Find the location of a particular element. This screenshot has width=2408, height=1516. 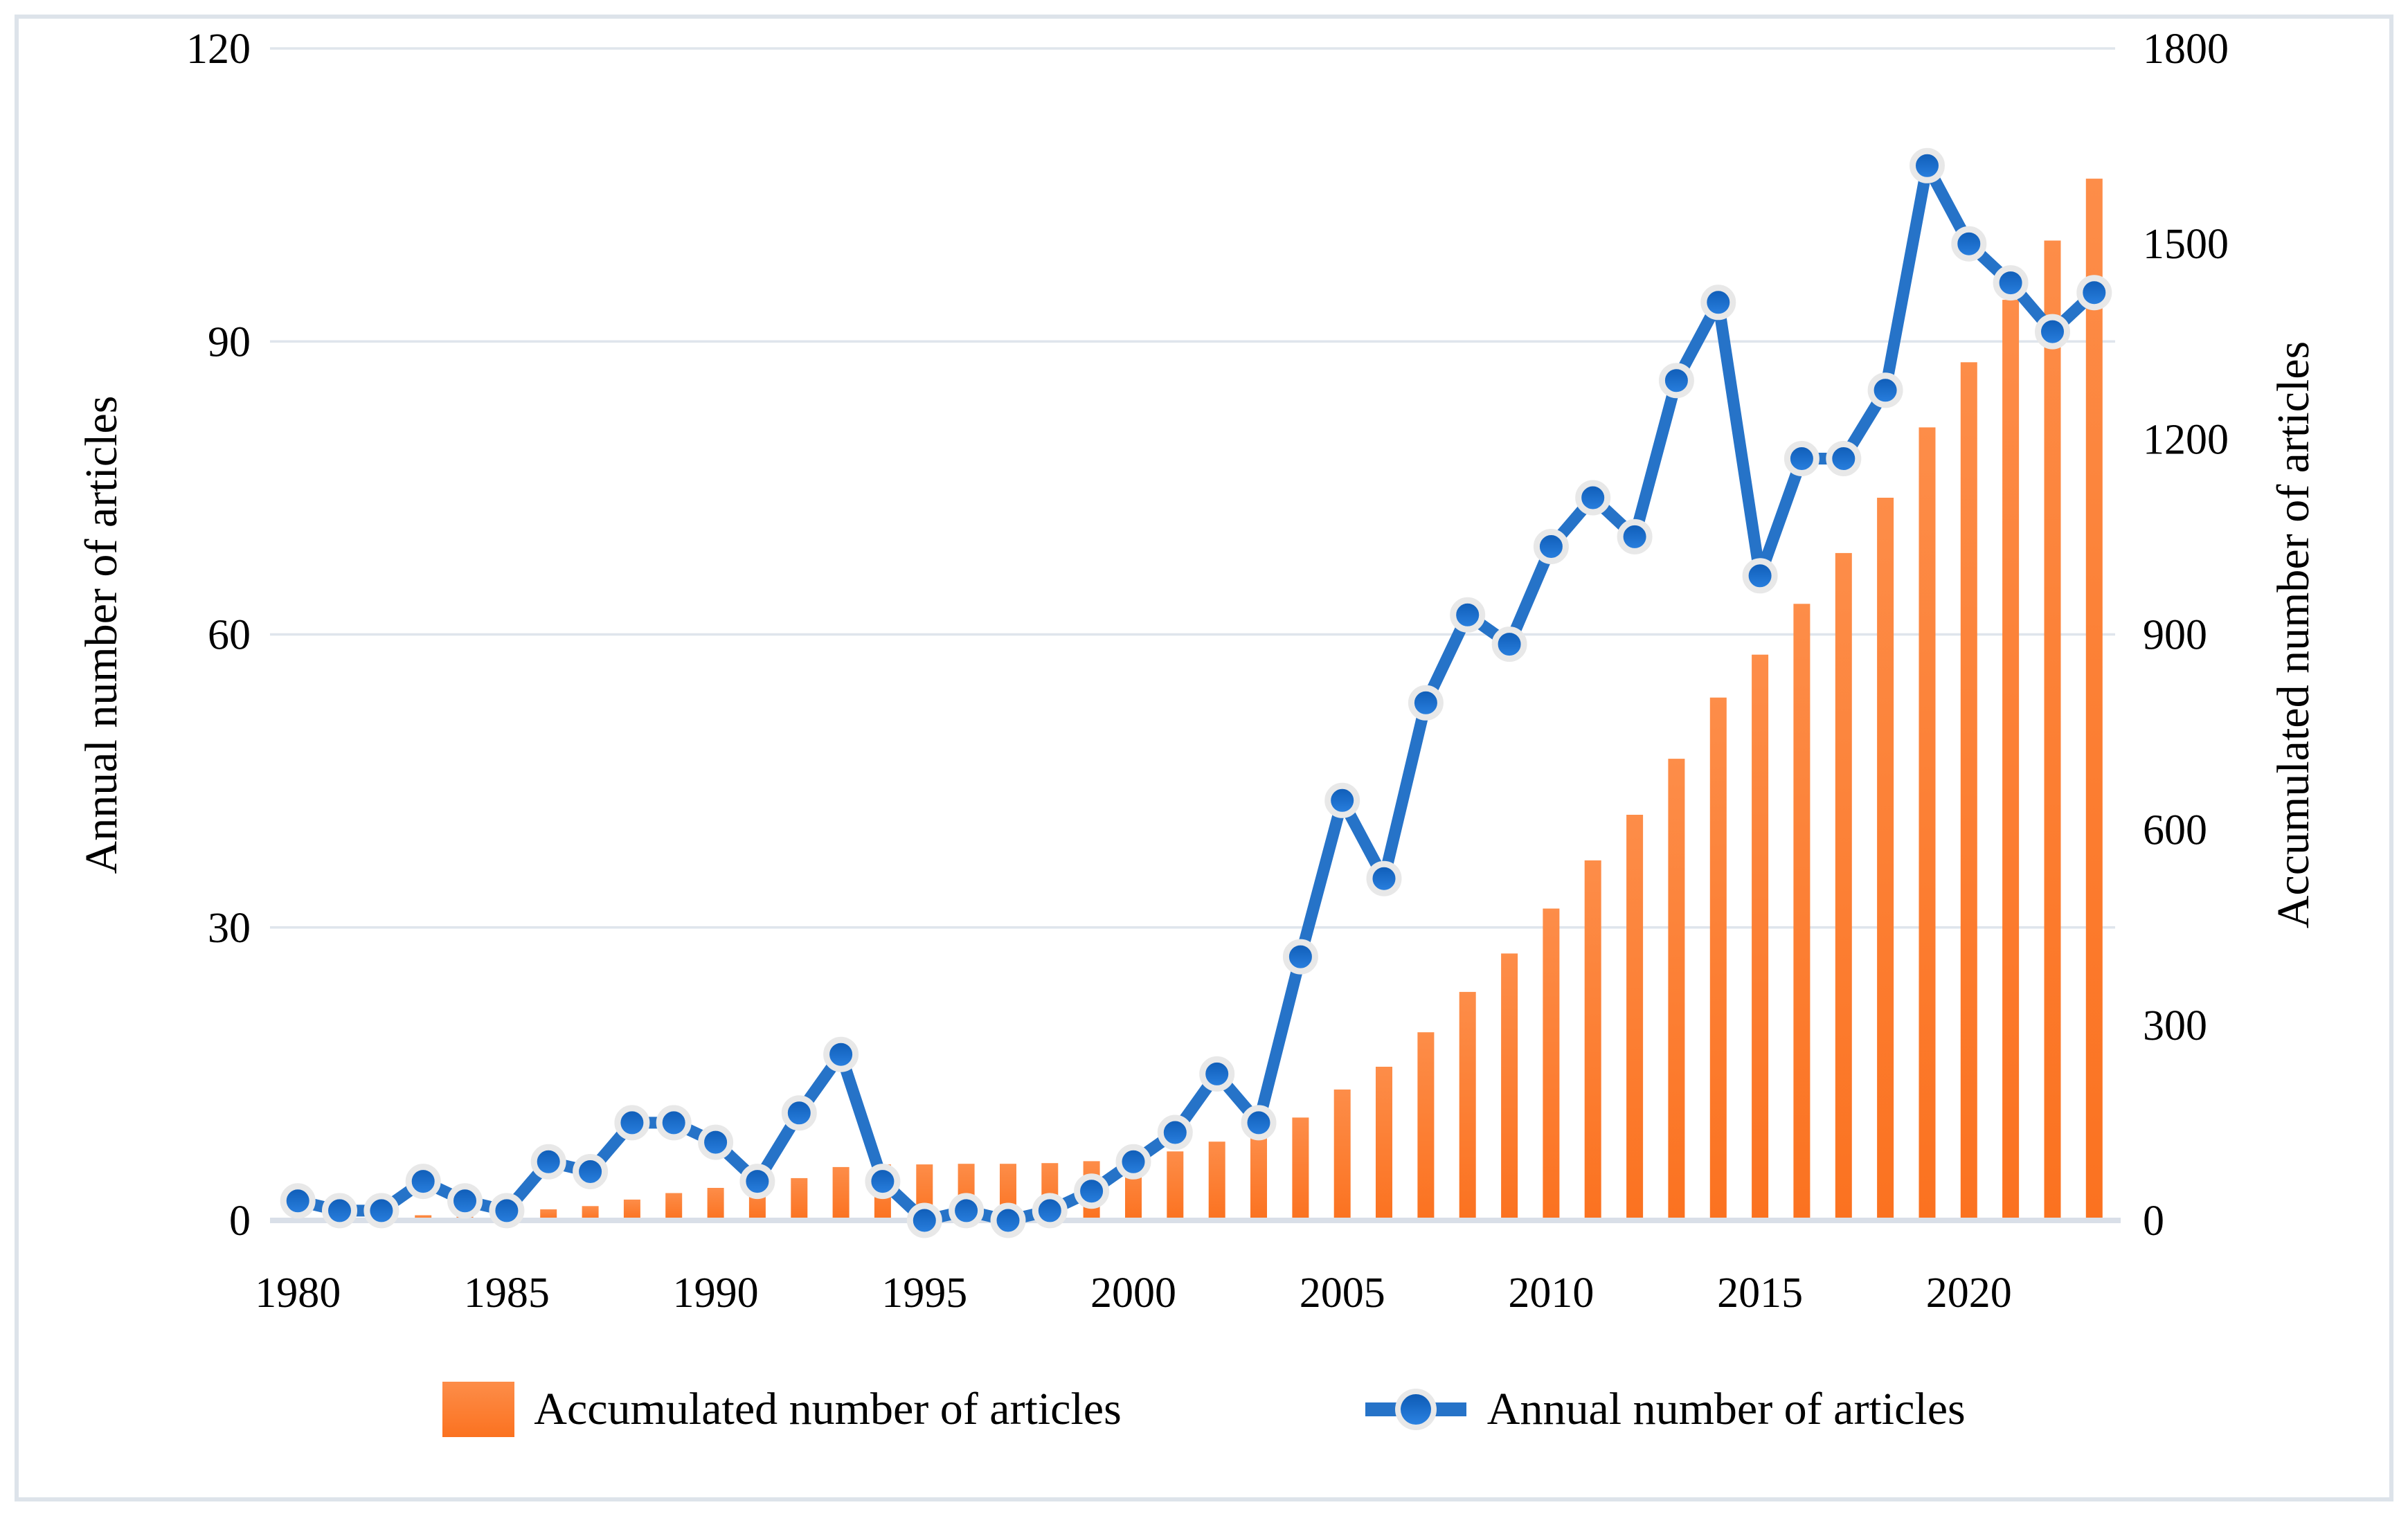

left-axis-tick: 90 is located at coordinates (229, 342).